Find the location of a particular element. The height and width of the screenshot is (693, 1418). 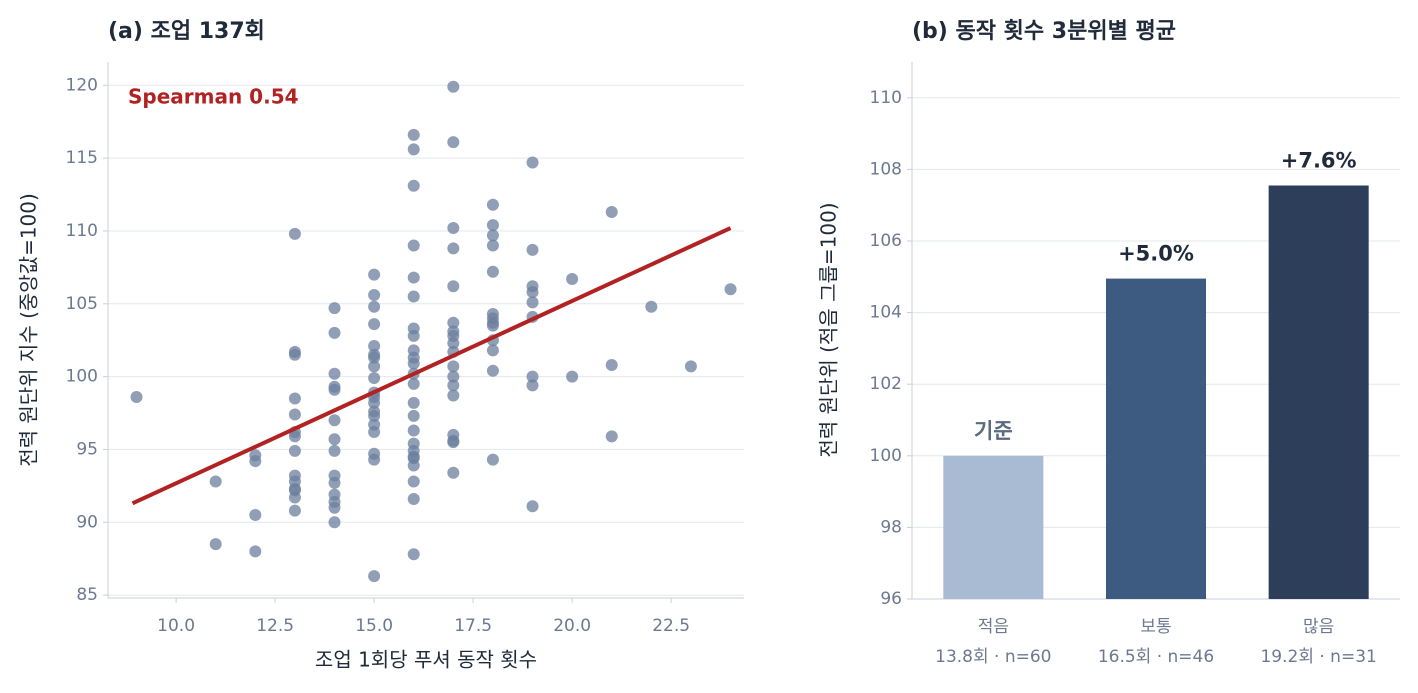

y-tick-label: 90 is located at coordinates (87, 522).